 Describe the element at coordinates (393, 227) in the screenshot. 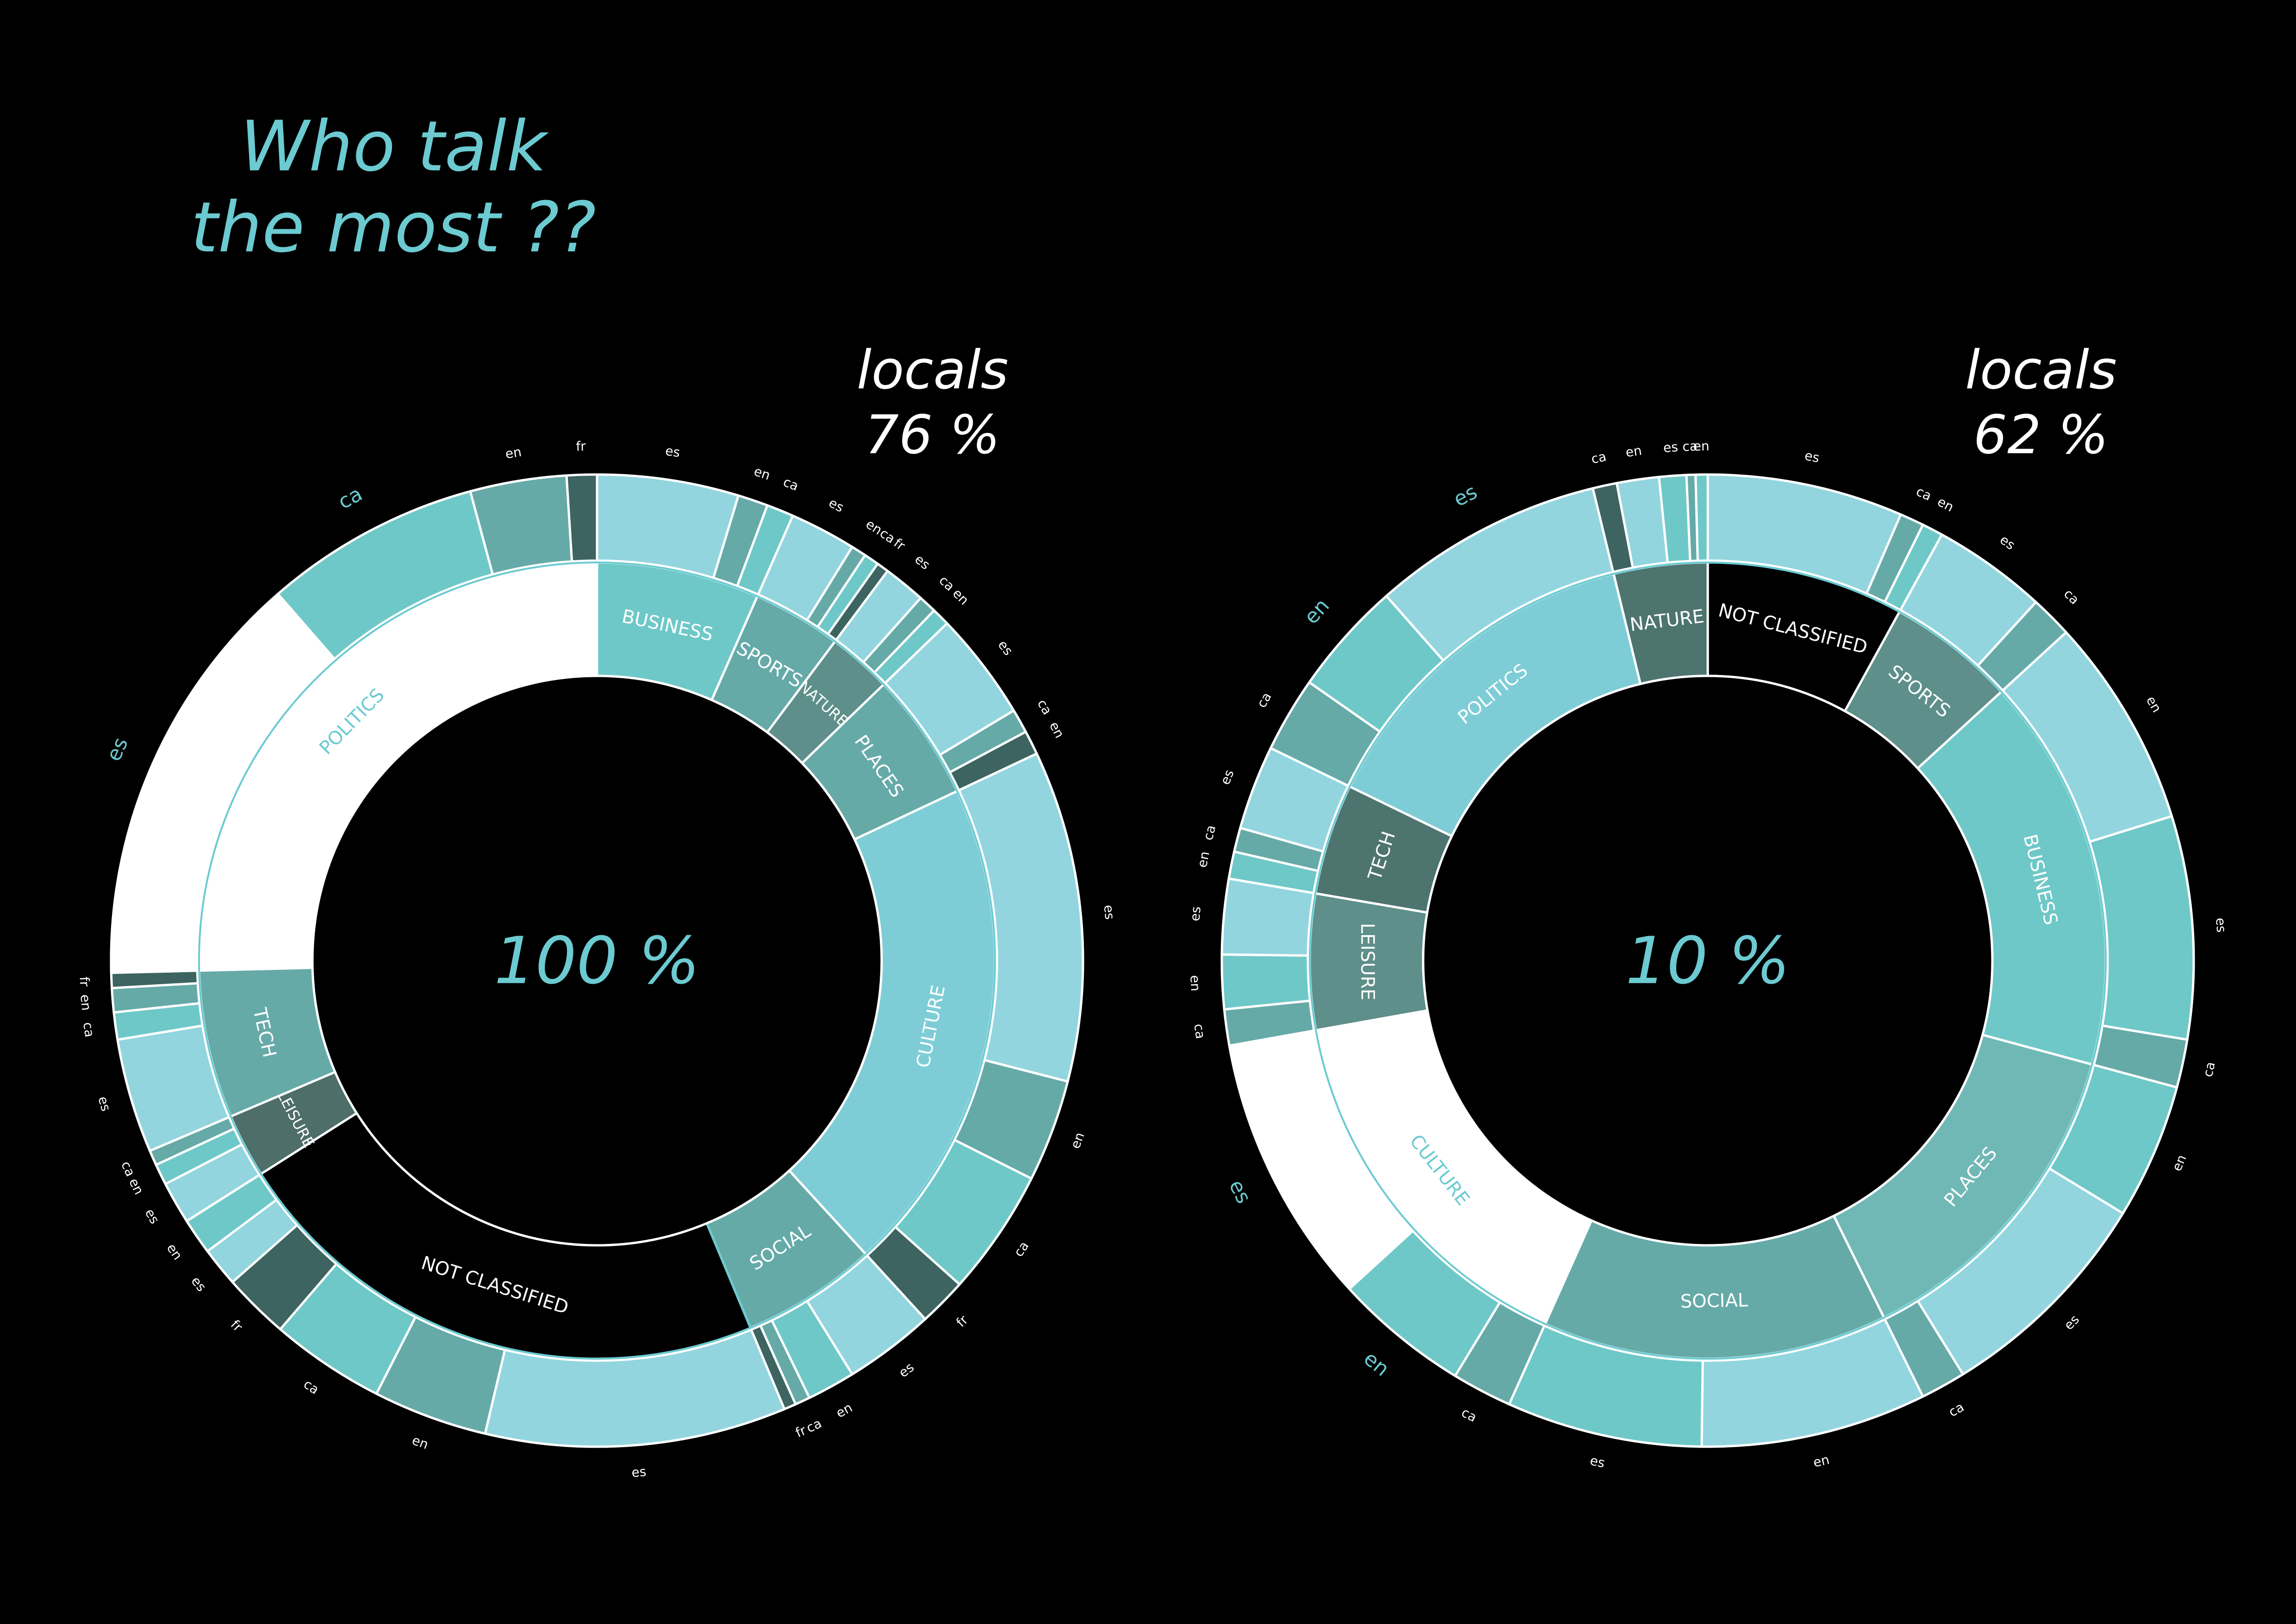

I see `chart-title-line2: the most ??` at that location.